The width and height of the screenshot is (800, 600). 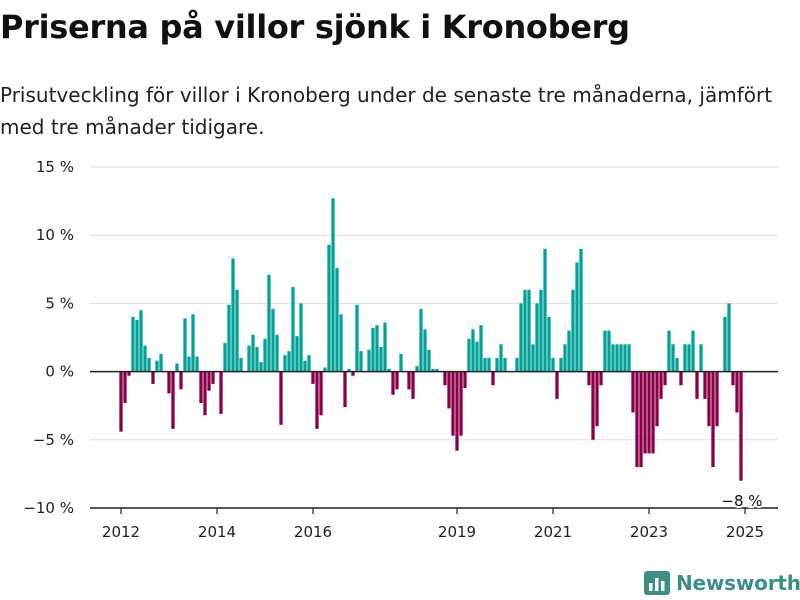 I want to click on brand-logo: Newsworthy, so click(x=722, y=583).